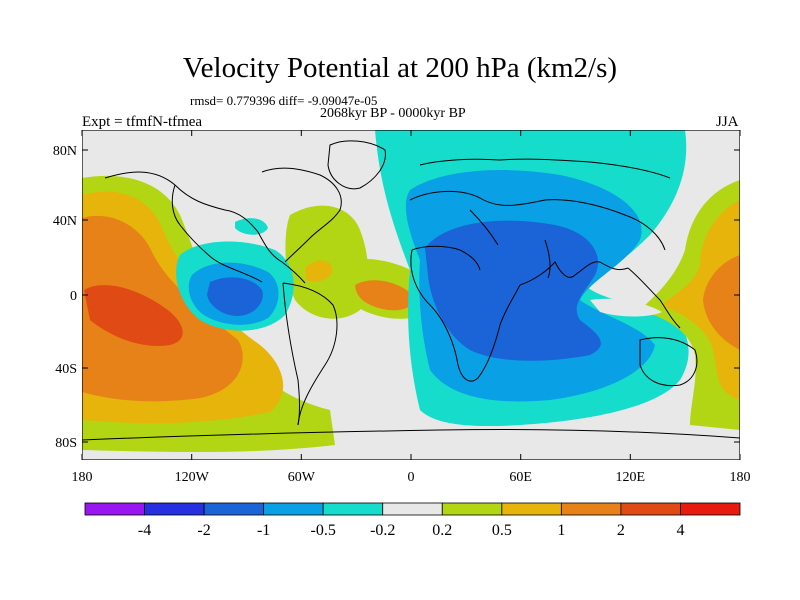 The height and width of the screenshot is (600, 800). I want to click on lon-label: 60W, so click(302, 477).